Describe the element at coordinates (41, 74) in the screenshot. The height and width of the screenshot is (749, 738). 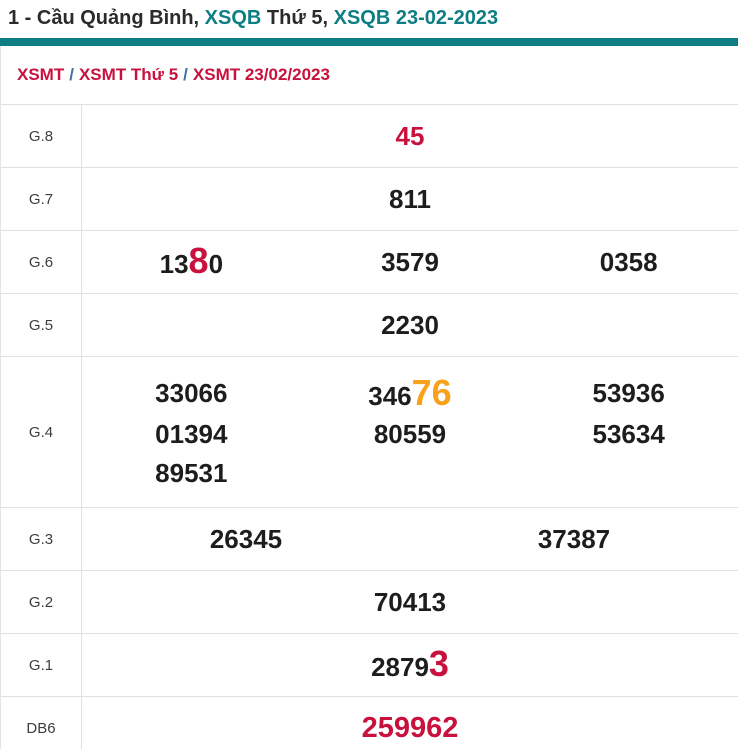
I see `breadcrumb-link-0: XSMT` at that location.